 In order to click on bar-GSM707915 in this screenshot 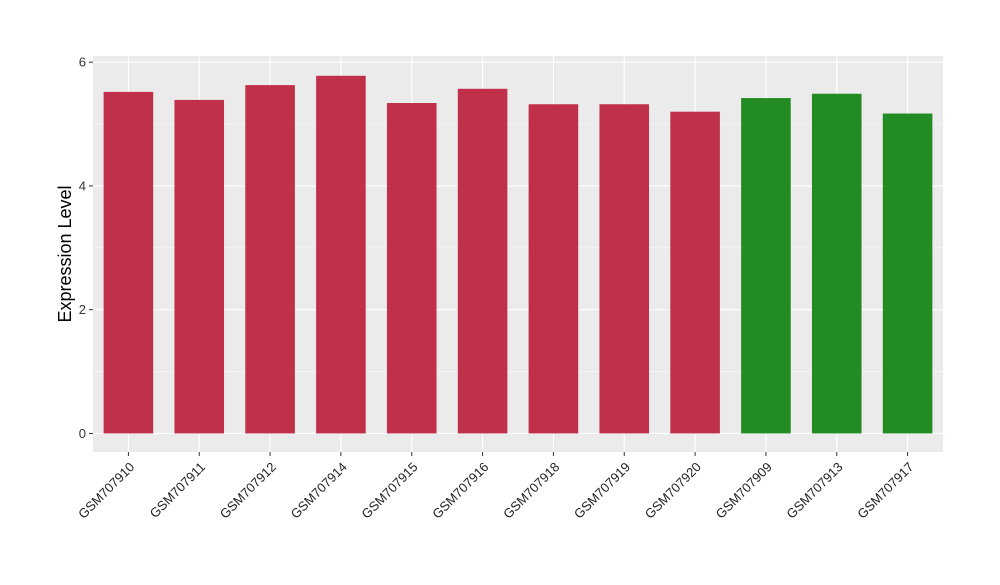, I will do `click(411, 268)`.